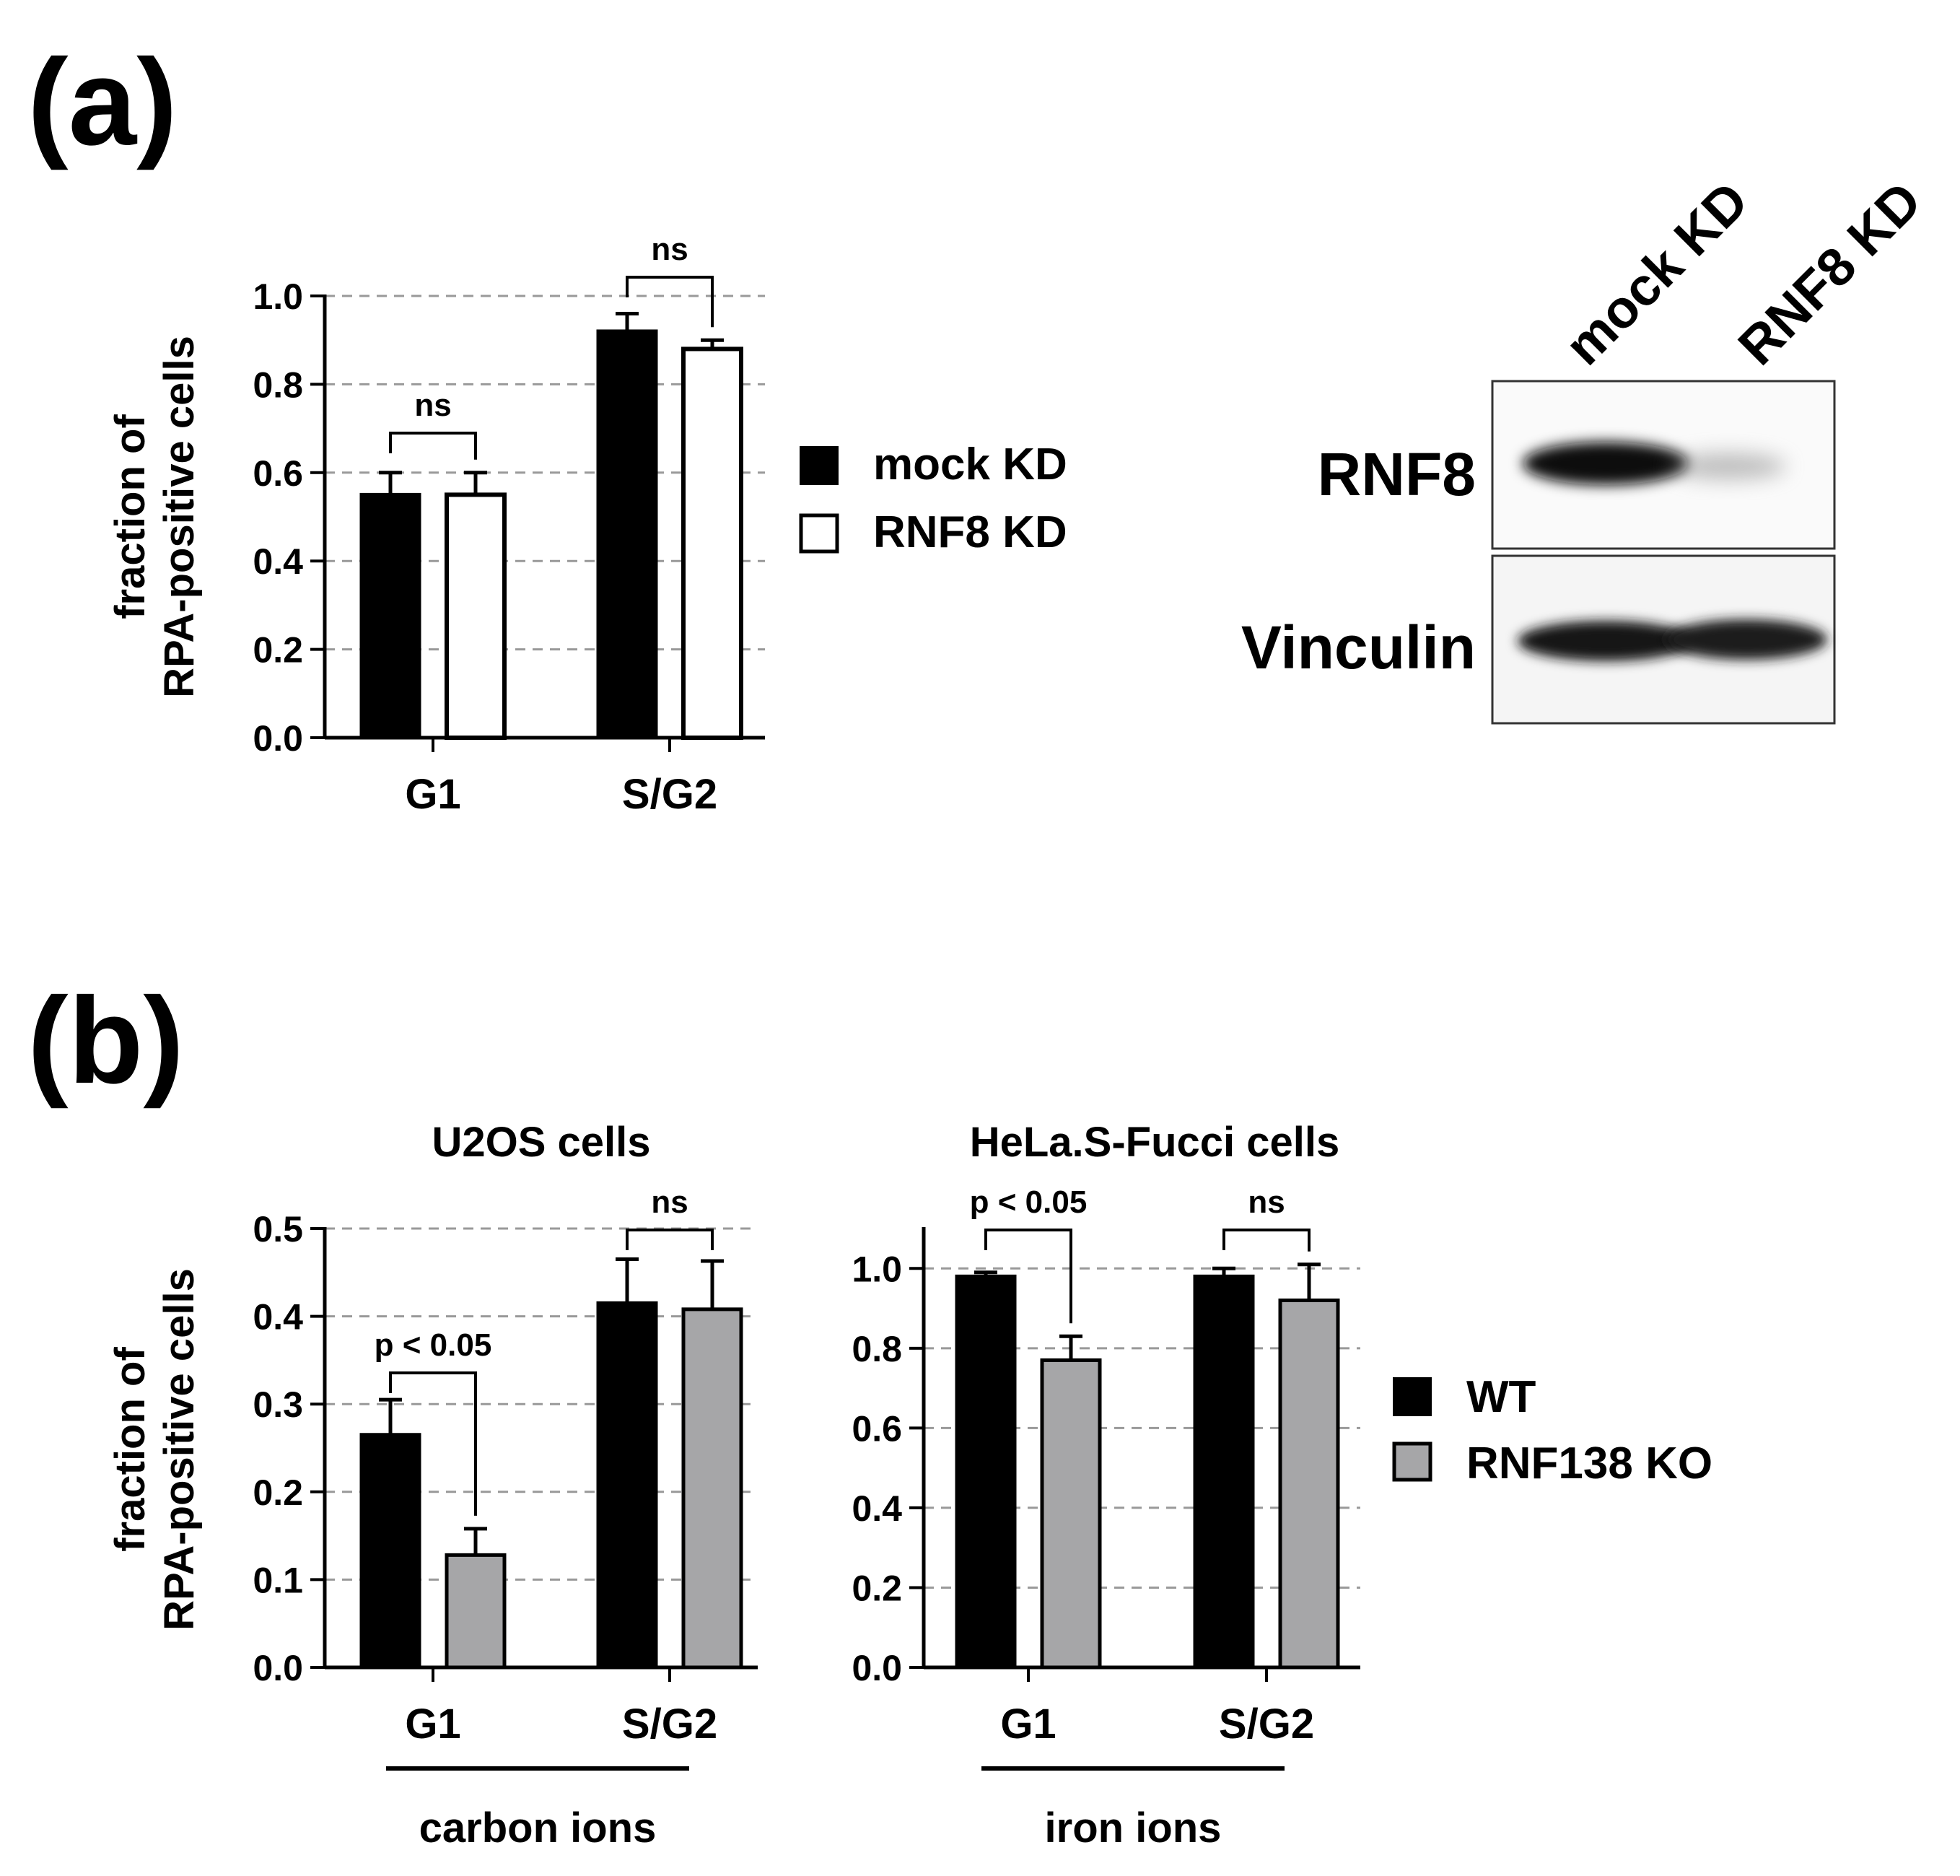 The height and width of the screenshot is (1876, 1960). Describe the element at coordinates (1133, 1828) in the screenshot. I see `x-axis-label: iron ions` at that location.